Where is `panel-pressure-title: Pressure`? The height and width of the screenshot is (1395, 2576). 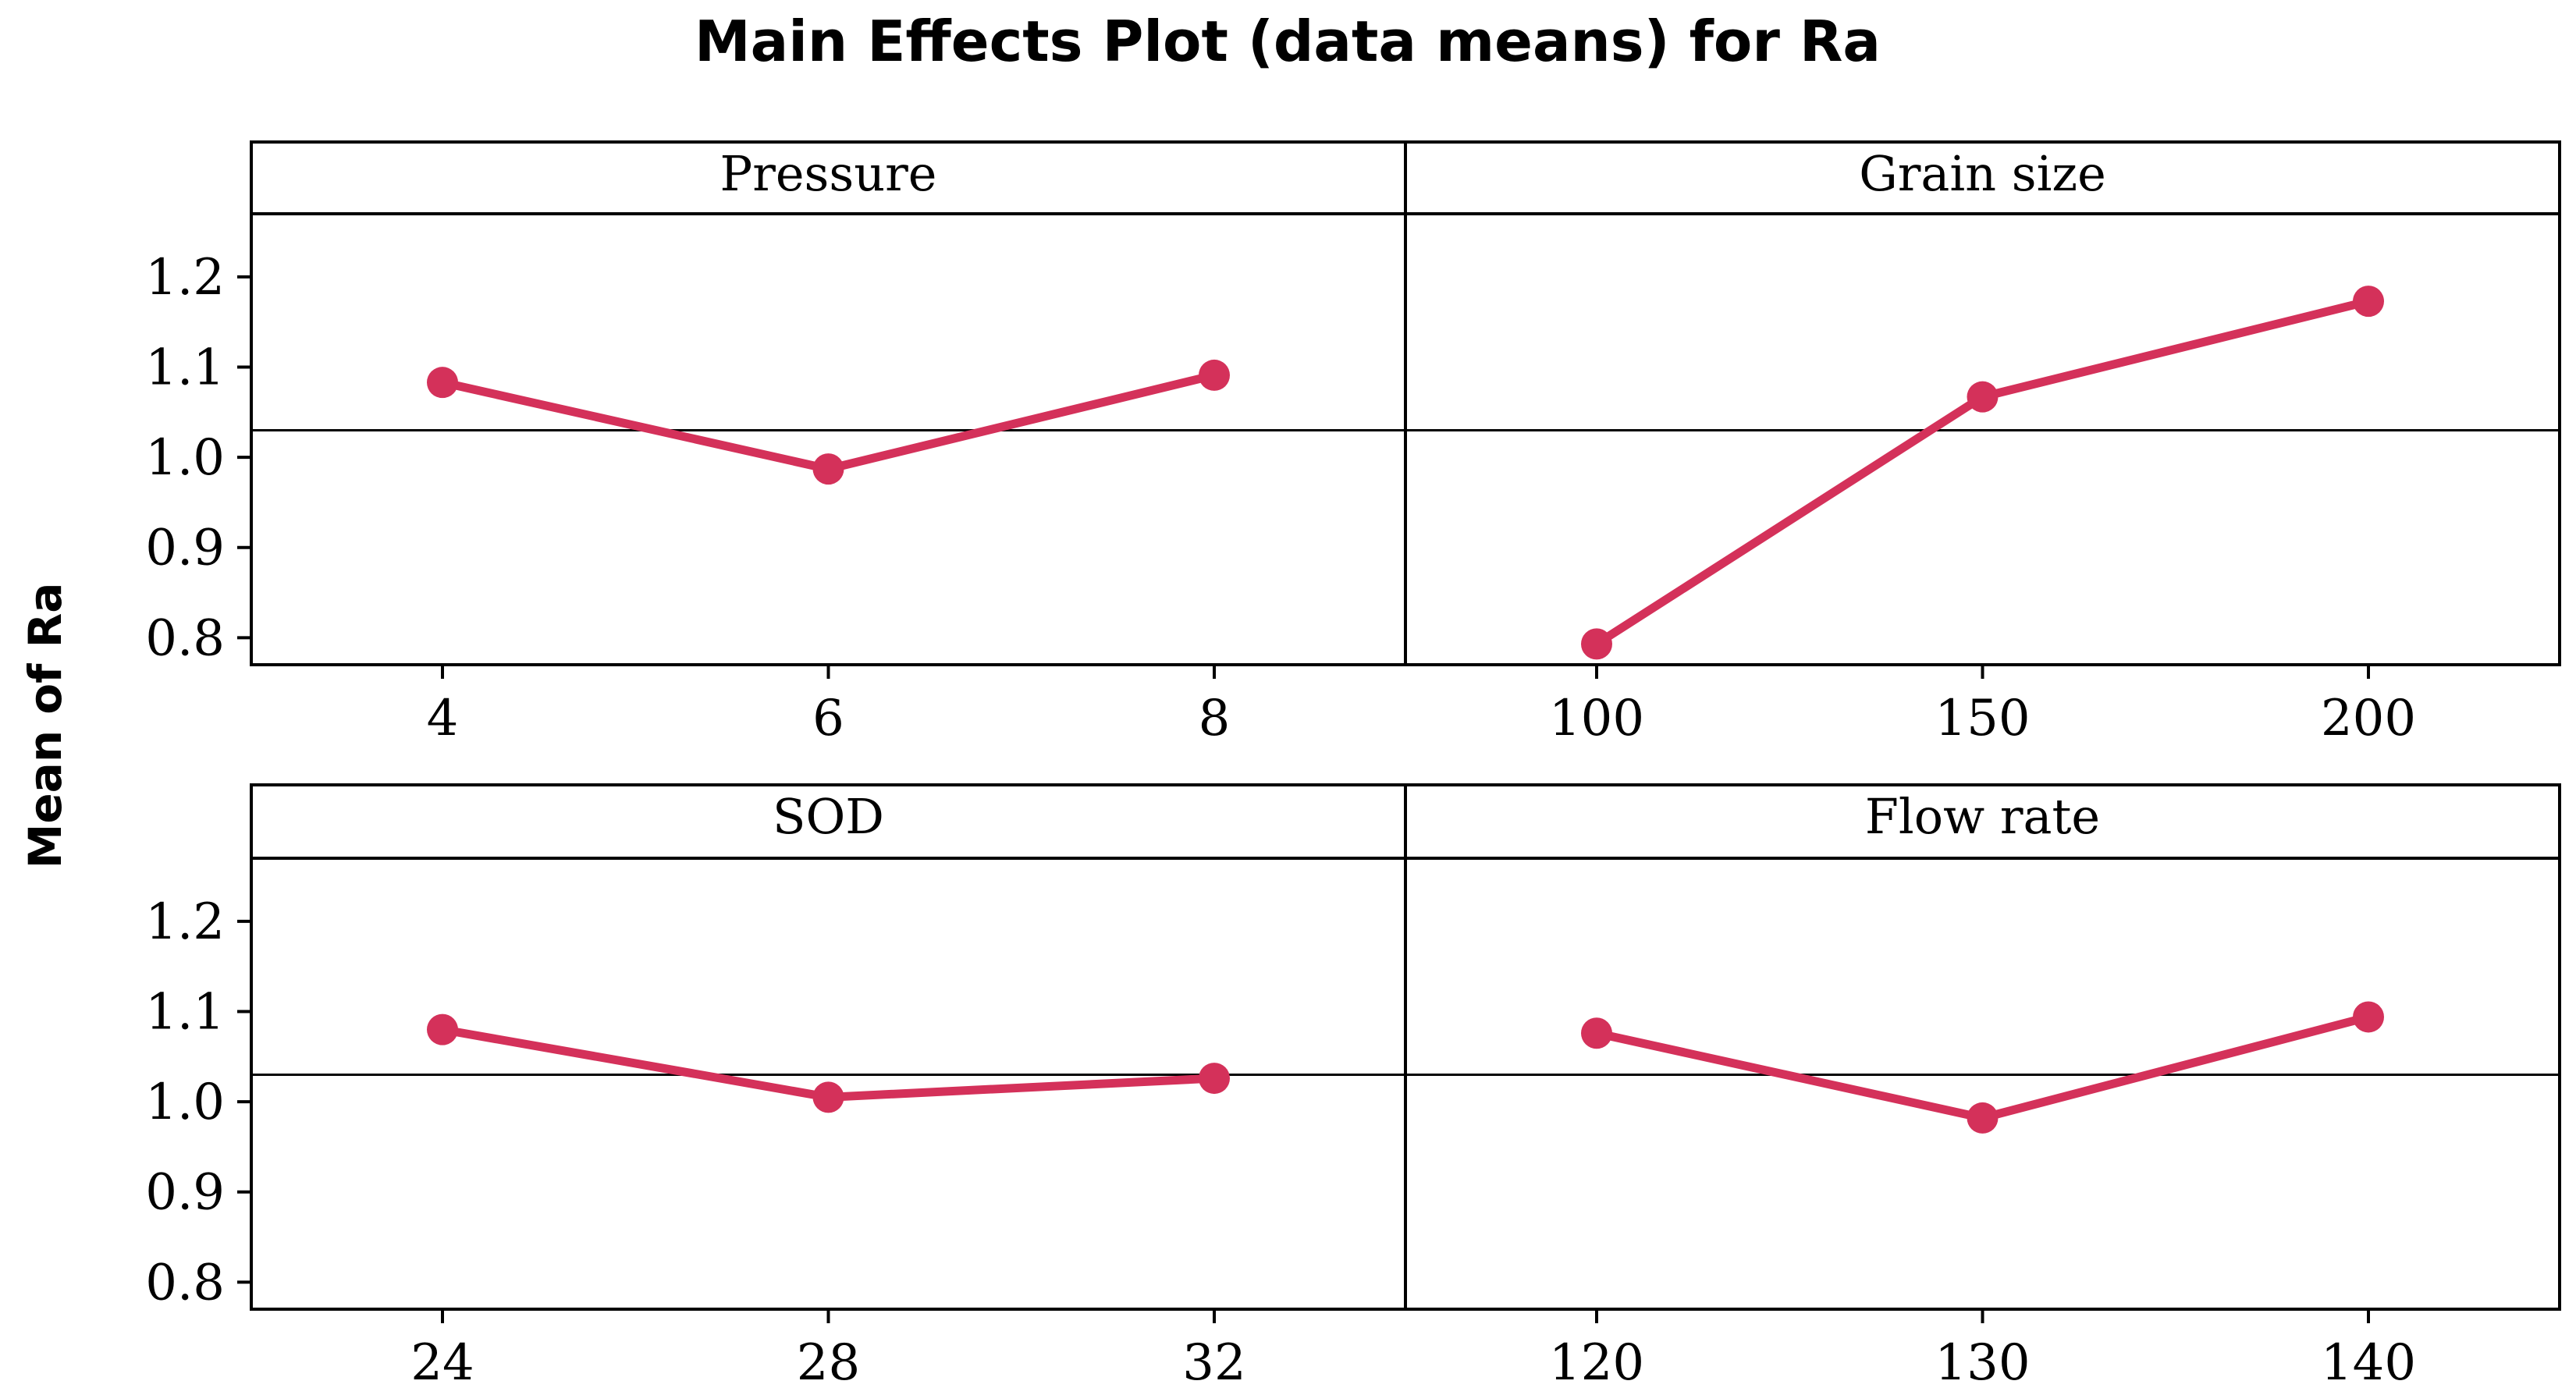 panel-pressure-title: Pressure is located at coordinates (829, 173).